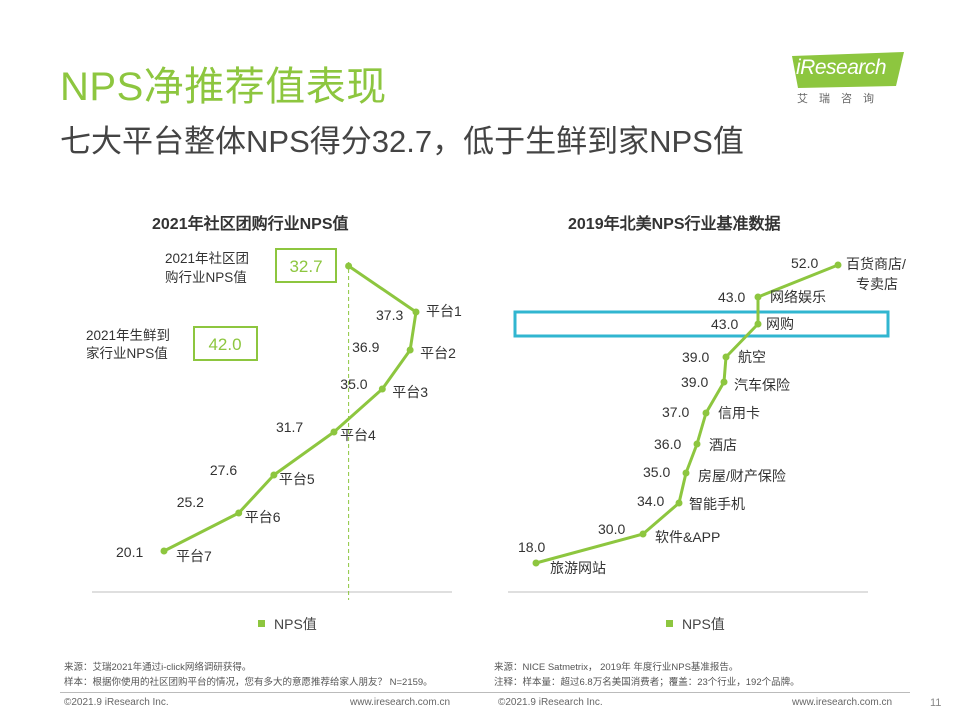 This screenshot has width=960, height=720. I want to click on right-legend-label: NPS值, so click(703, 624).